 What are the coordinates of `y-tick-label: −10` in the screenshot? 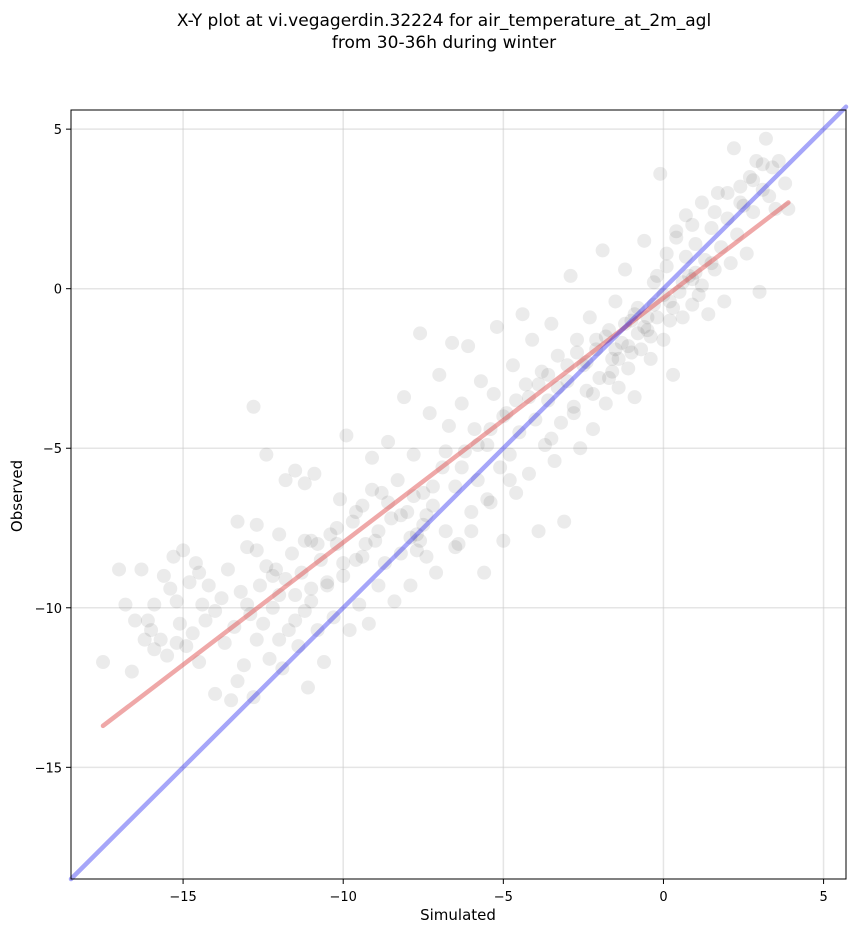 It's located at (48, 609).